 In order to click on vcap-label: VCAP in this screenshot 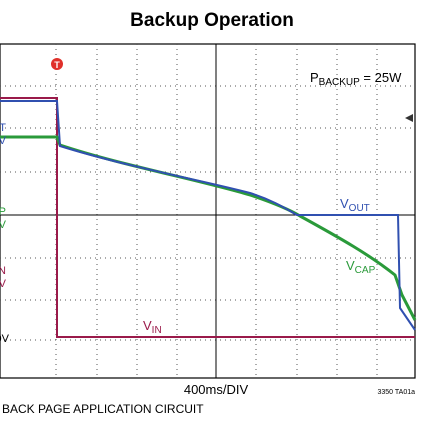, I will do `click(361, 267)`.